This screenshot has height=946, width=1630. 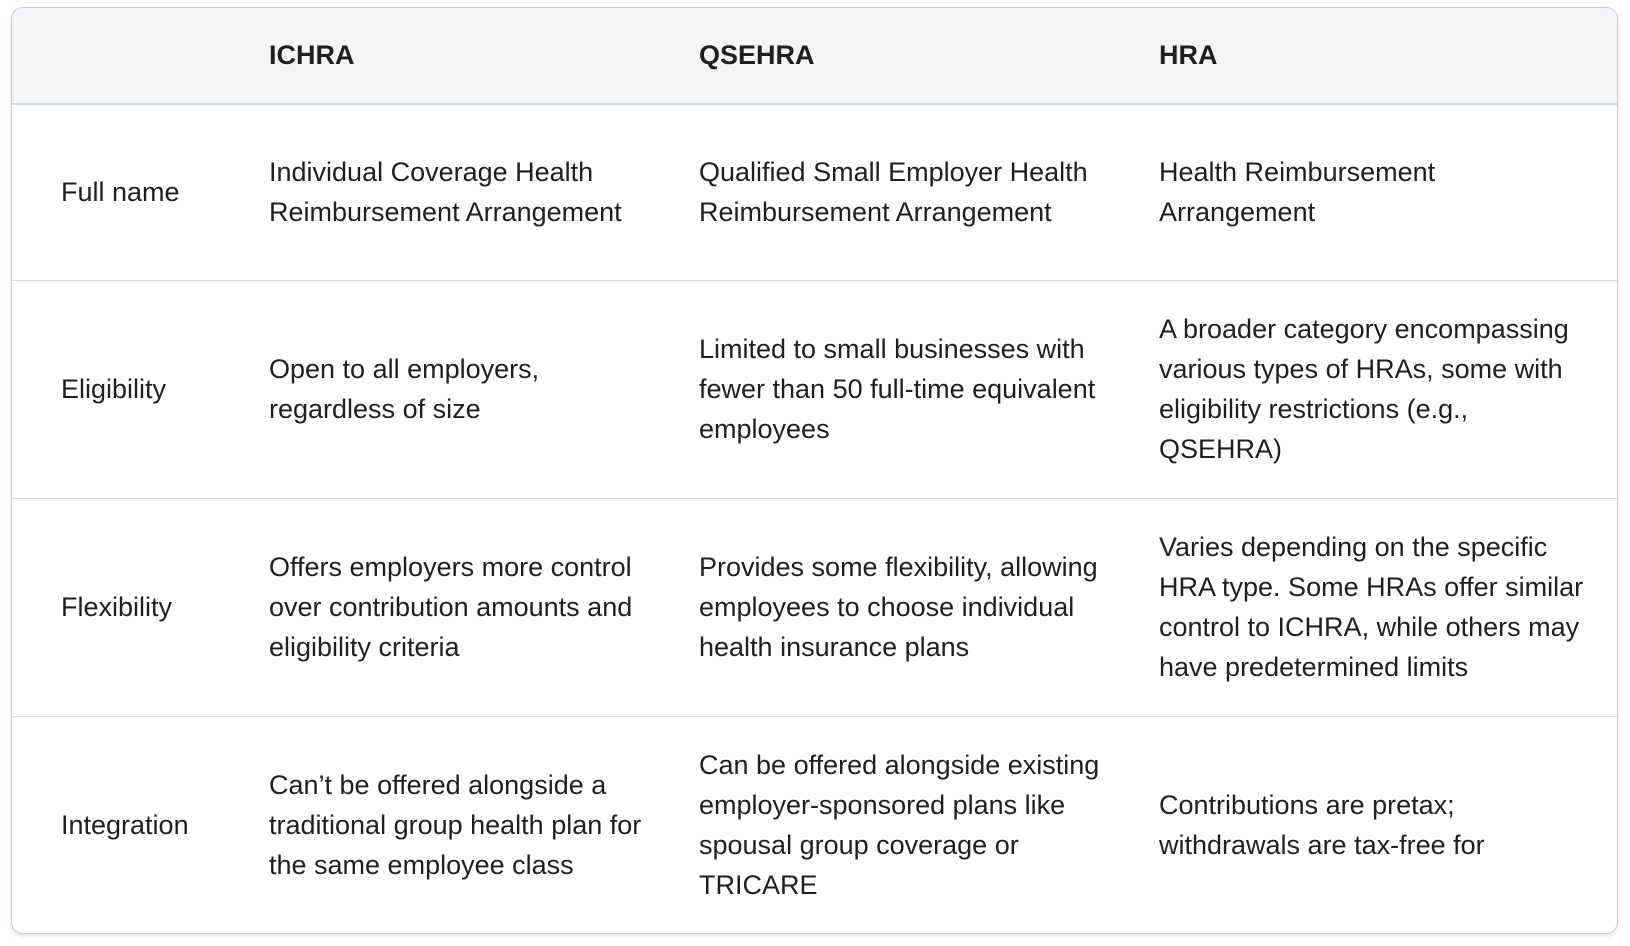 I want to click on header-qsehra: QSEHRA, so click(x=916, y=56).